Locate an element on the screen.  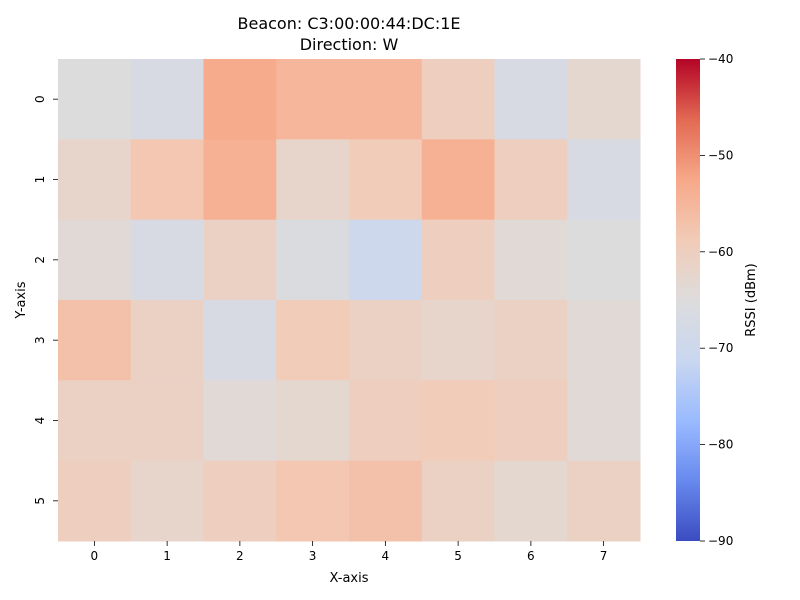
x-tick-label: 6 is located at coordinates (531, 556).